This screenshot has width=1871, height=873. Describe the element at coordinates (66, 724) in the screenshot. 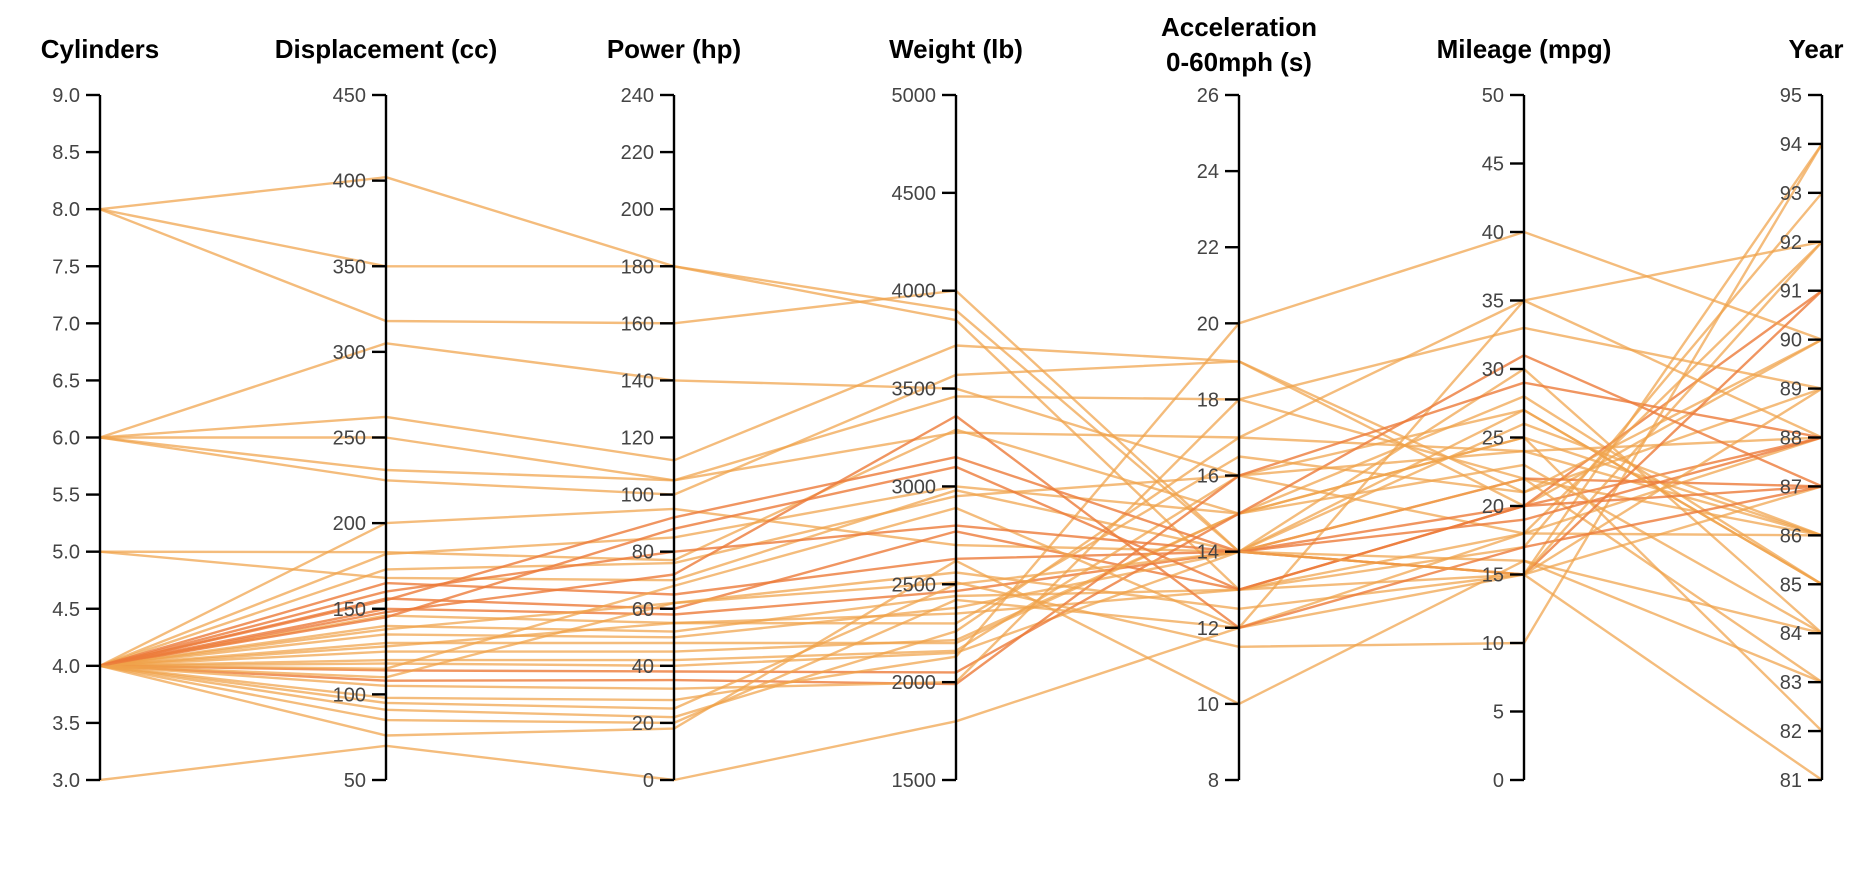

I see `tick-label: 3.5` at that location.